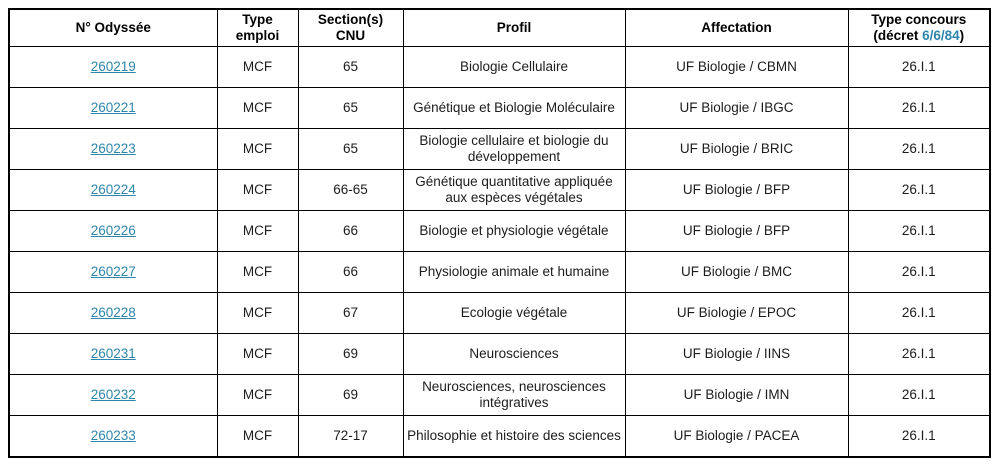 The width and height of the screenshot is (998, 470). I want to click on header-type-concours: Type concours (décret 6/6/84), so click(919, 27).